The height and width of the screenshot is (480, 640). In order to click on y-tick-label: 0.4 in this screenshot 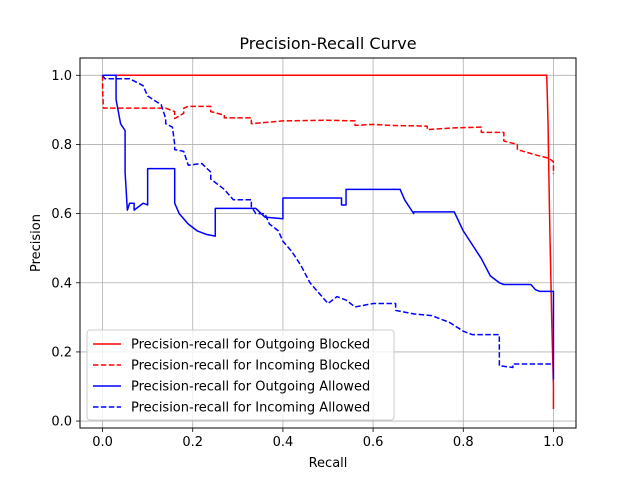, I will do `click(61, 283)`.